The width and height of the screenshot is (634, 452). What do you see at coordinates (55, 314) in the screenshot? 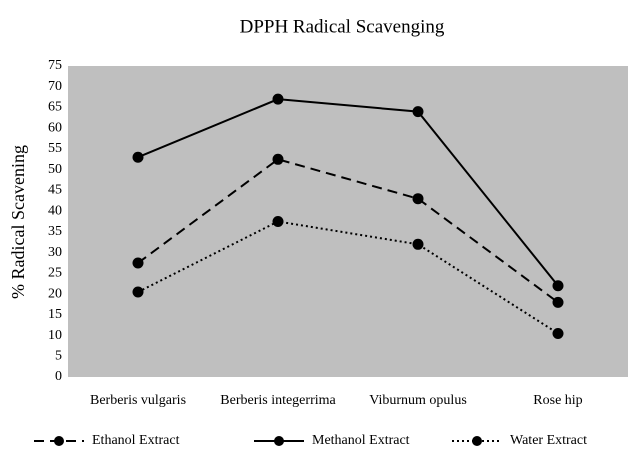
I see `y-tick-label: 15` at bounding box center [55, 314].